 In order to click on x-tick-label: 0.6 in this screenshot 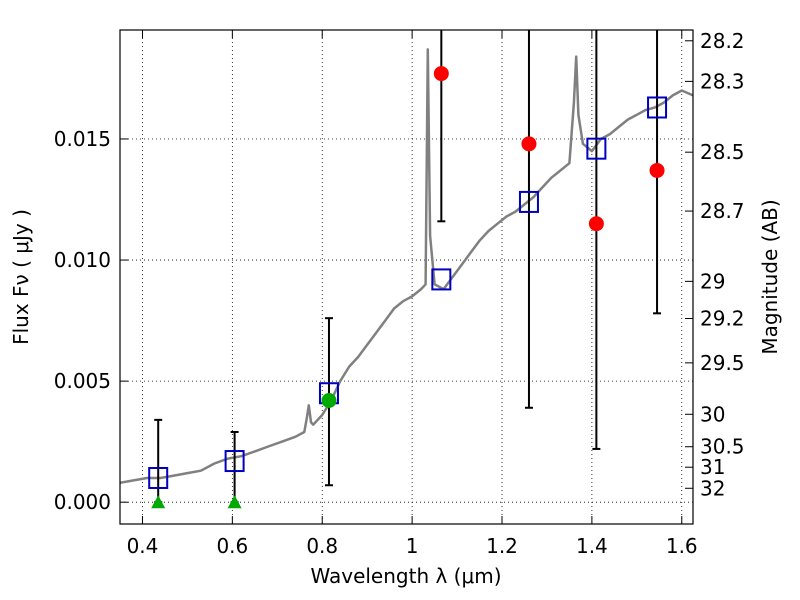, I will do `click(232, 546)`.